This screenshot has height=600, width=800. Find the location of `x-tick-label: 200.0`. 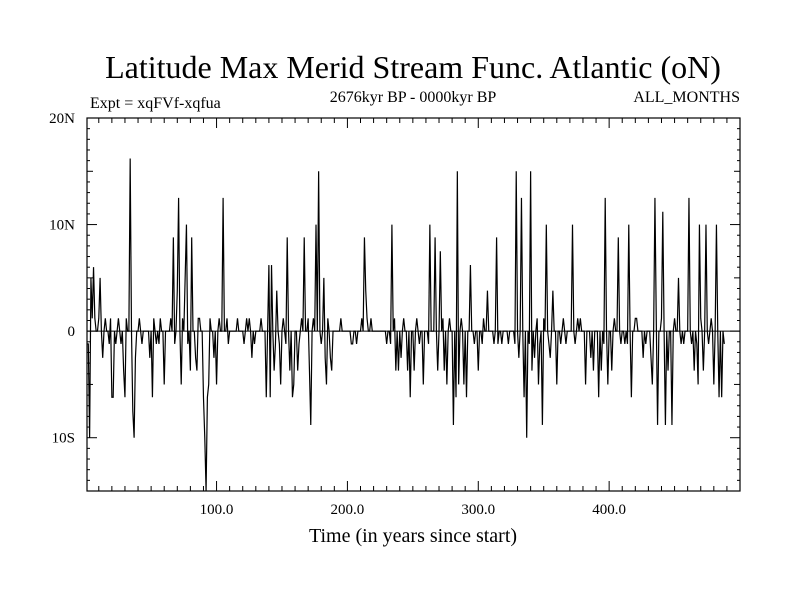

x-tick-label: 200.0 is located at coordinates (348, 510).